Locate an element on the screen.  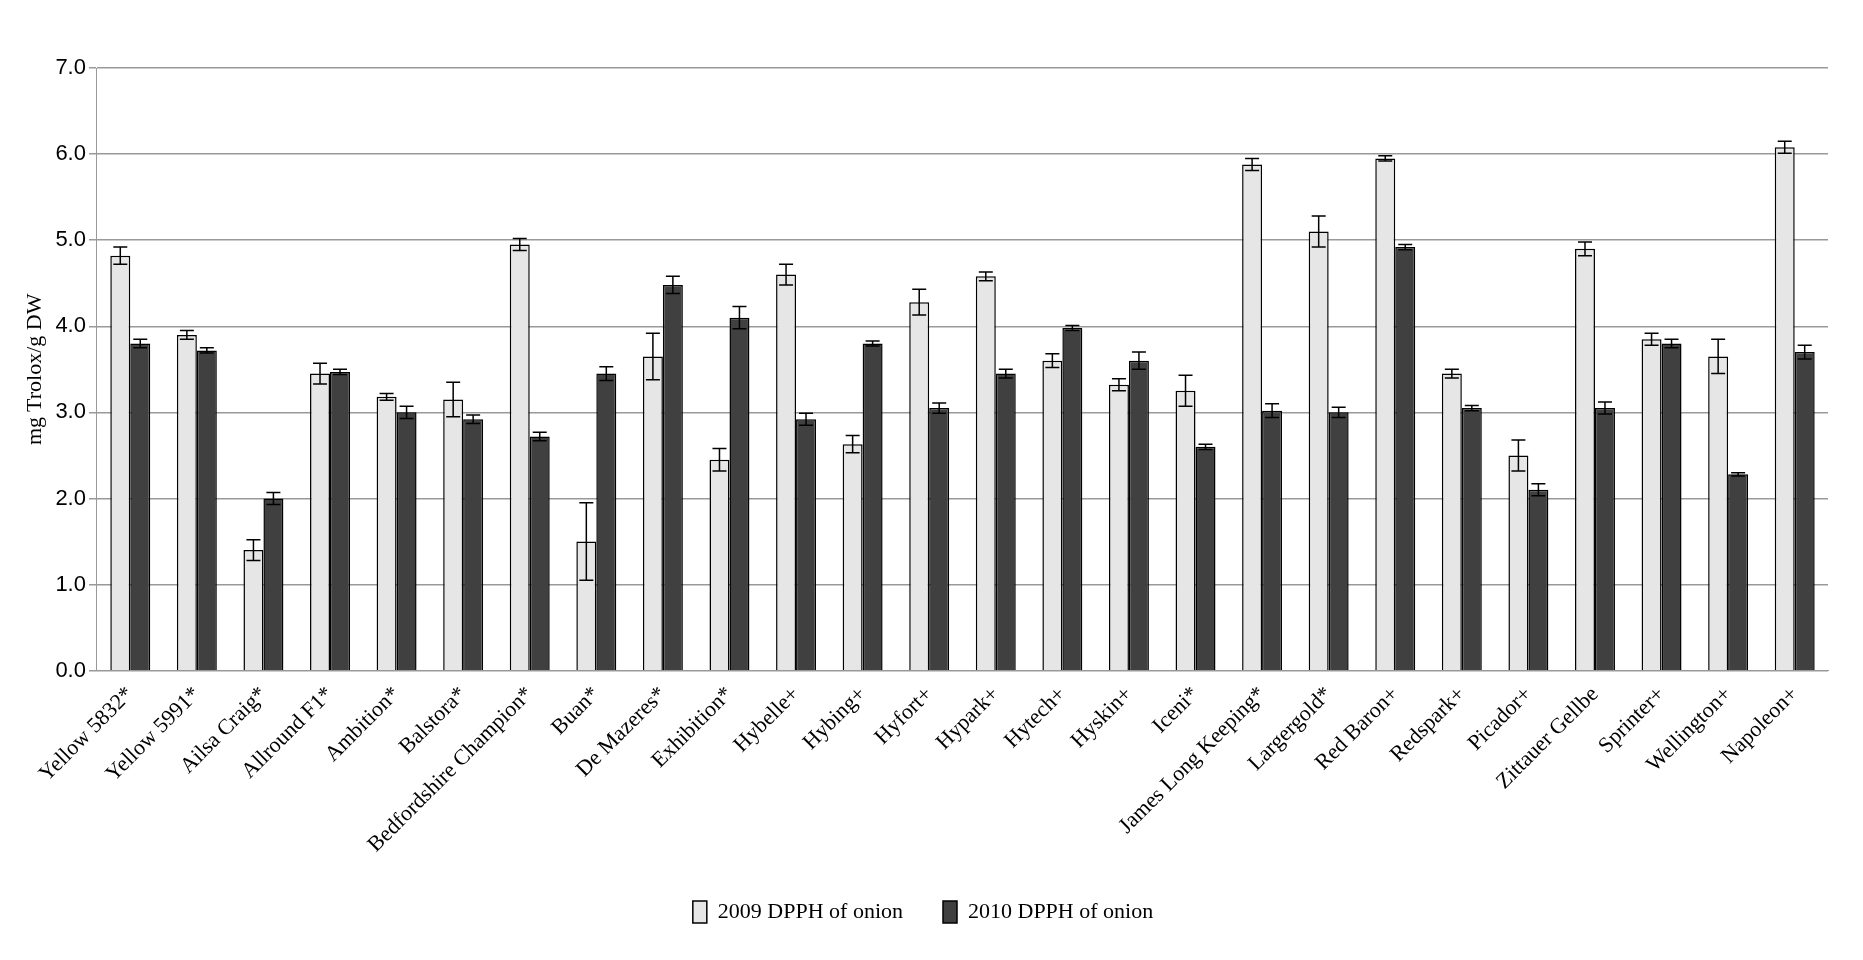
y-tick-label: 0.0 is located at coordinates (70, 669).